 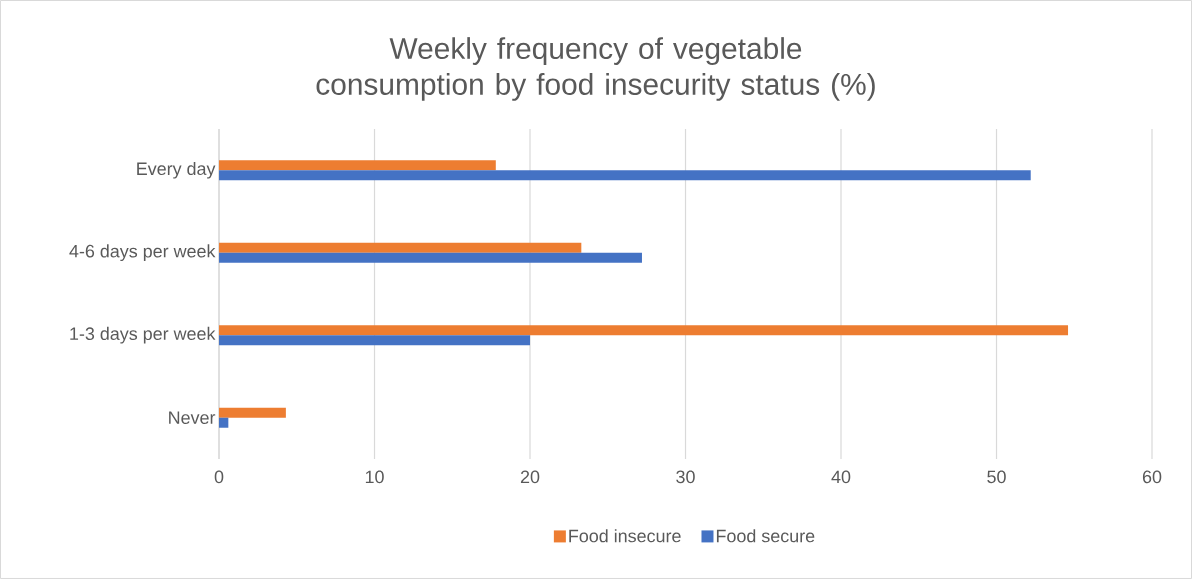 I want to click on y-tick-label: 4-6 days per week, so click(x=142, y=253).